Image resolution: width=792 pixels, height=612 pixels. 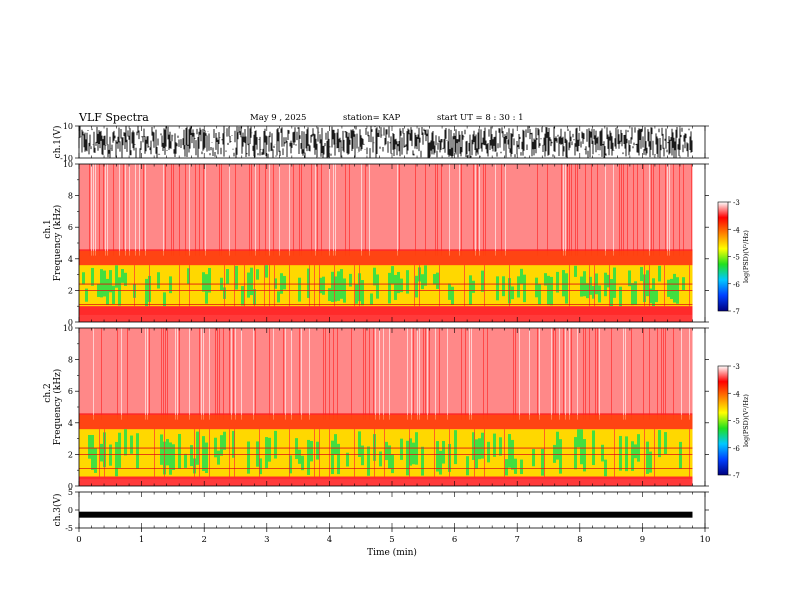 What do you see at coordinates (723, 420) in the screenshot?
I see `ch2-spectrogram-colorbar` at bounding box center [723, 420].